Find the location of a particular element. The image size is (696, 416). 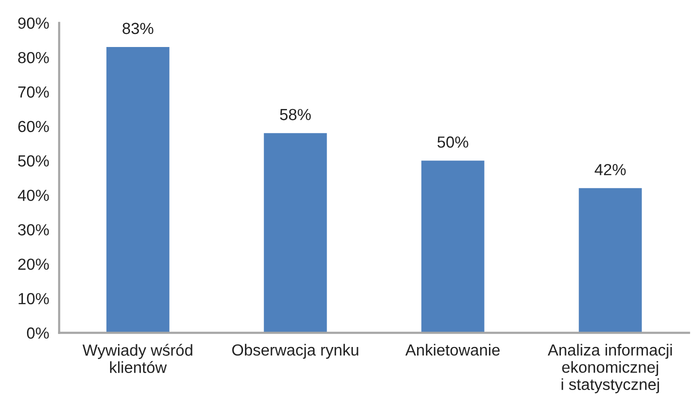

y-tick-label: 20% is located at coordinates (33, 264).